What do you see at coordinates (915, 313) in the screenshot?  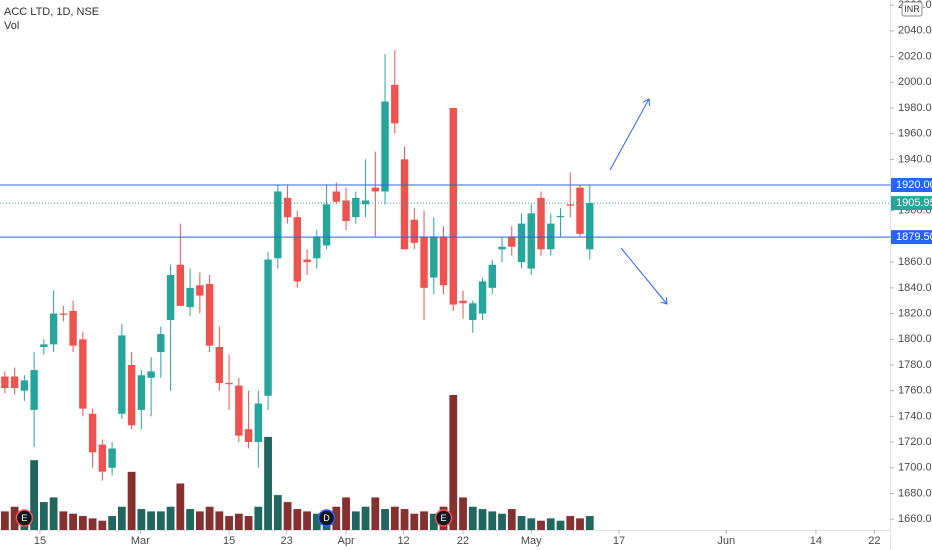 I see `y-tick-label: 1820.00` at bounding box center [915, 313].